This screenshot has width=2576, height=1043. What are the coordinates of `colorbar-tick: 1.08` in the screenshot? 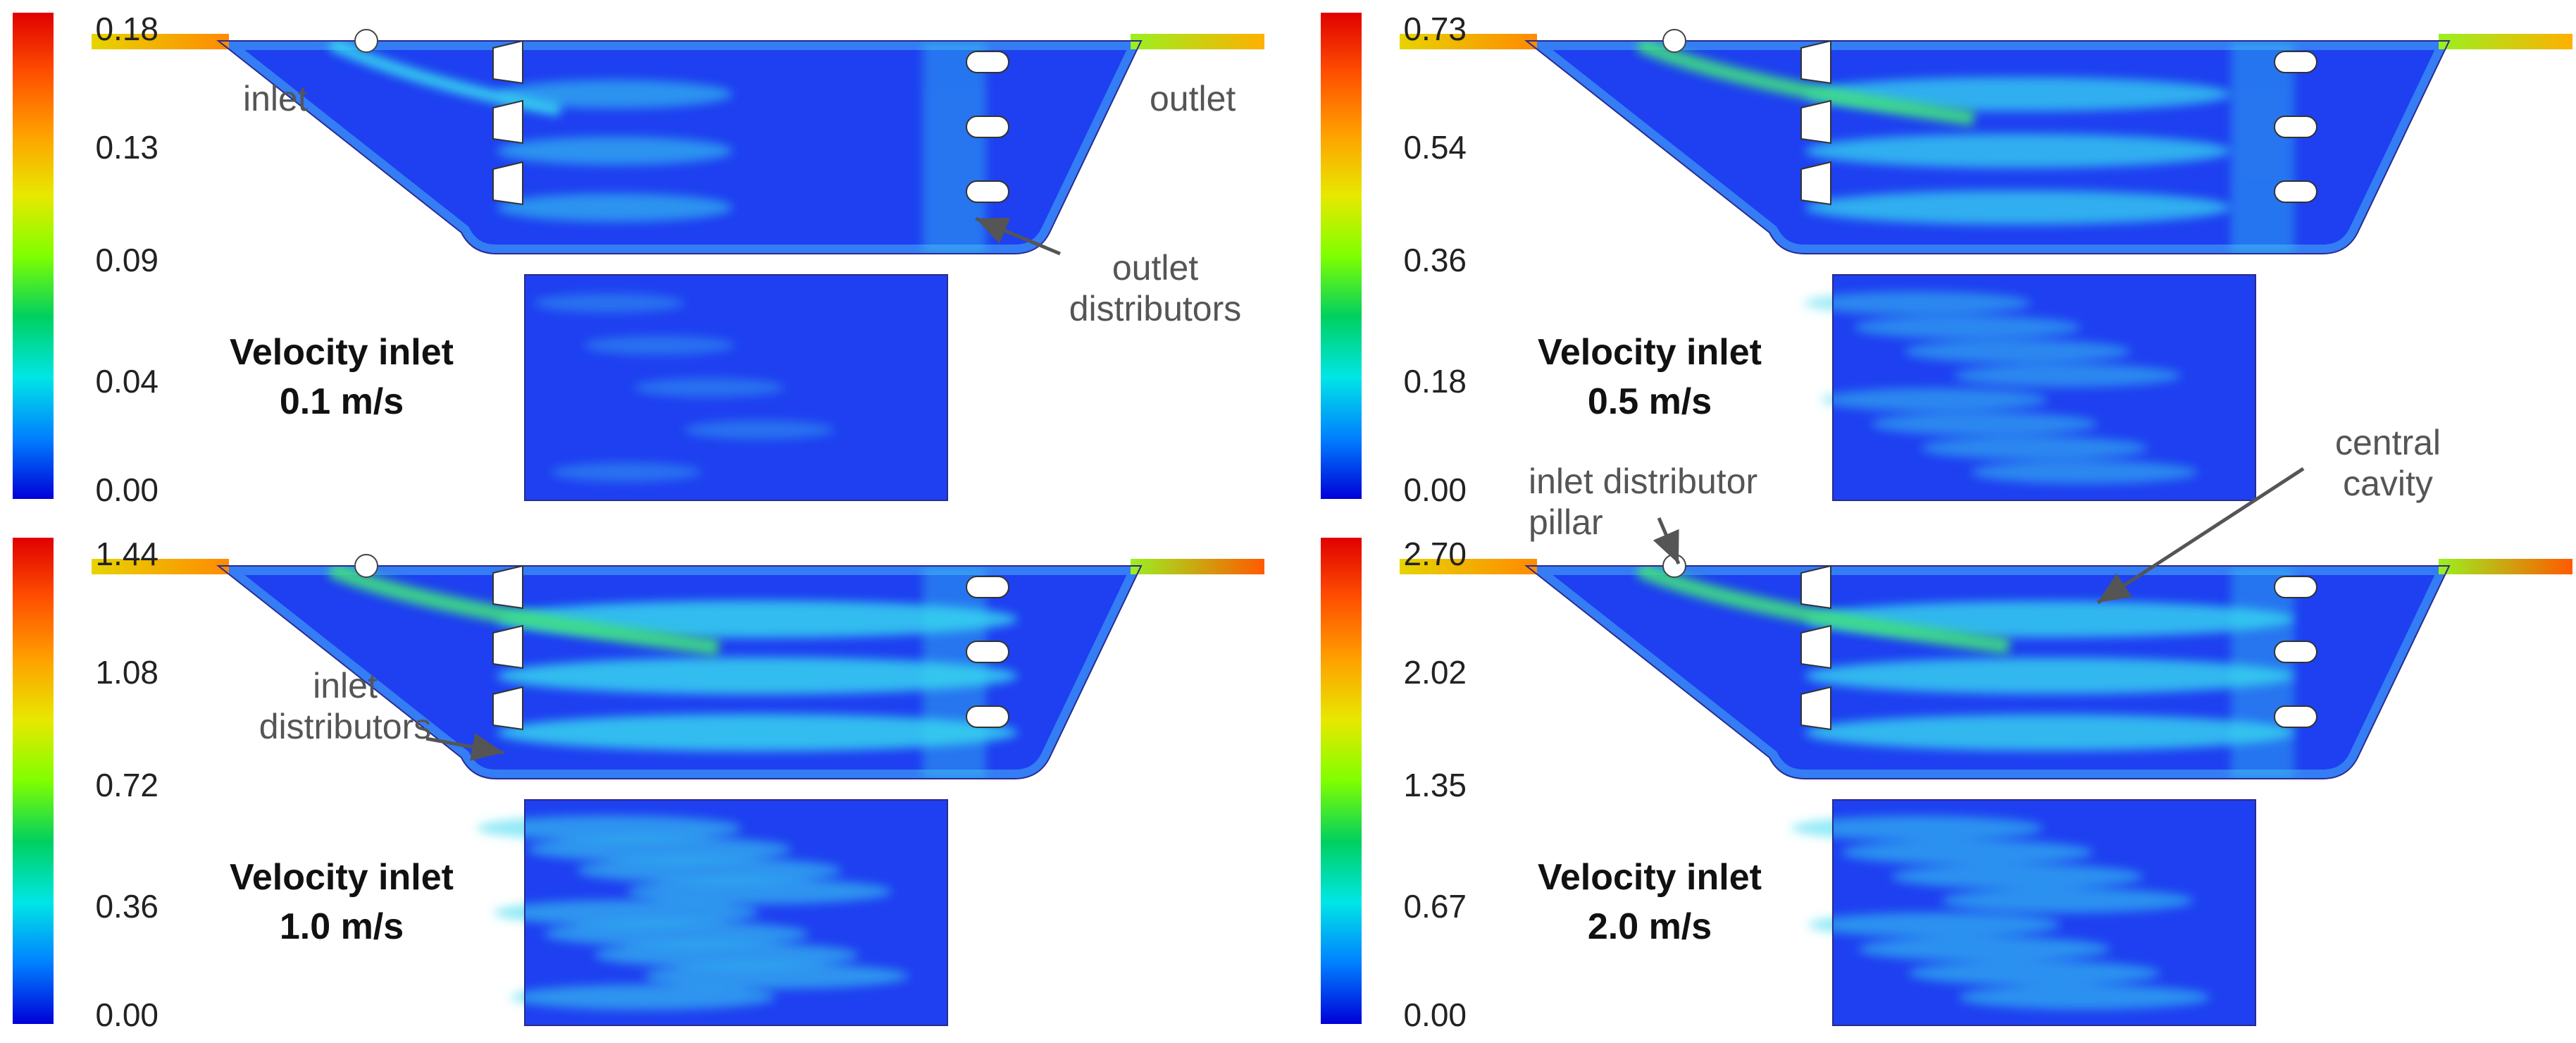 It's located at (126, 672).